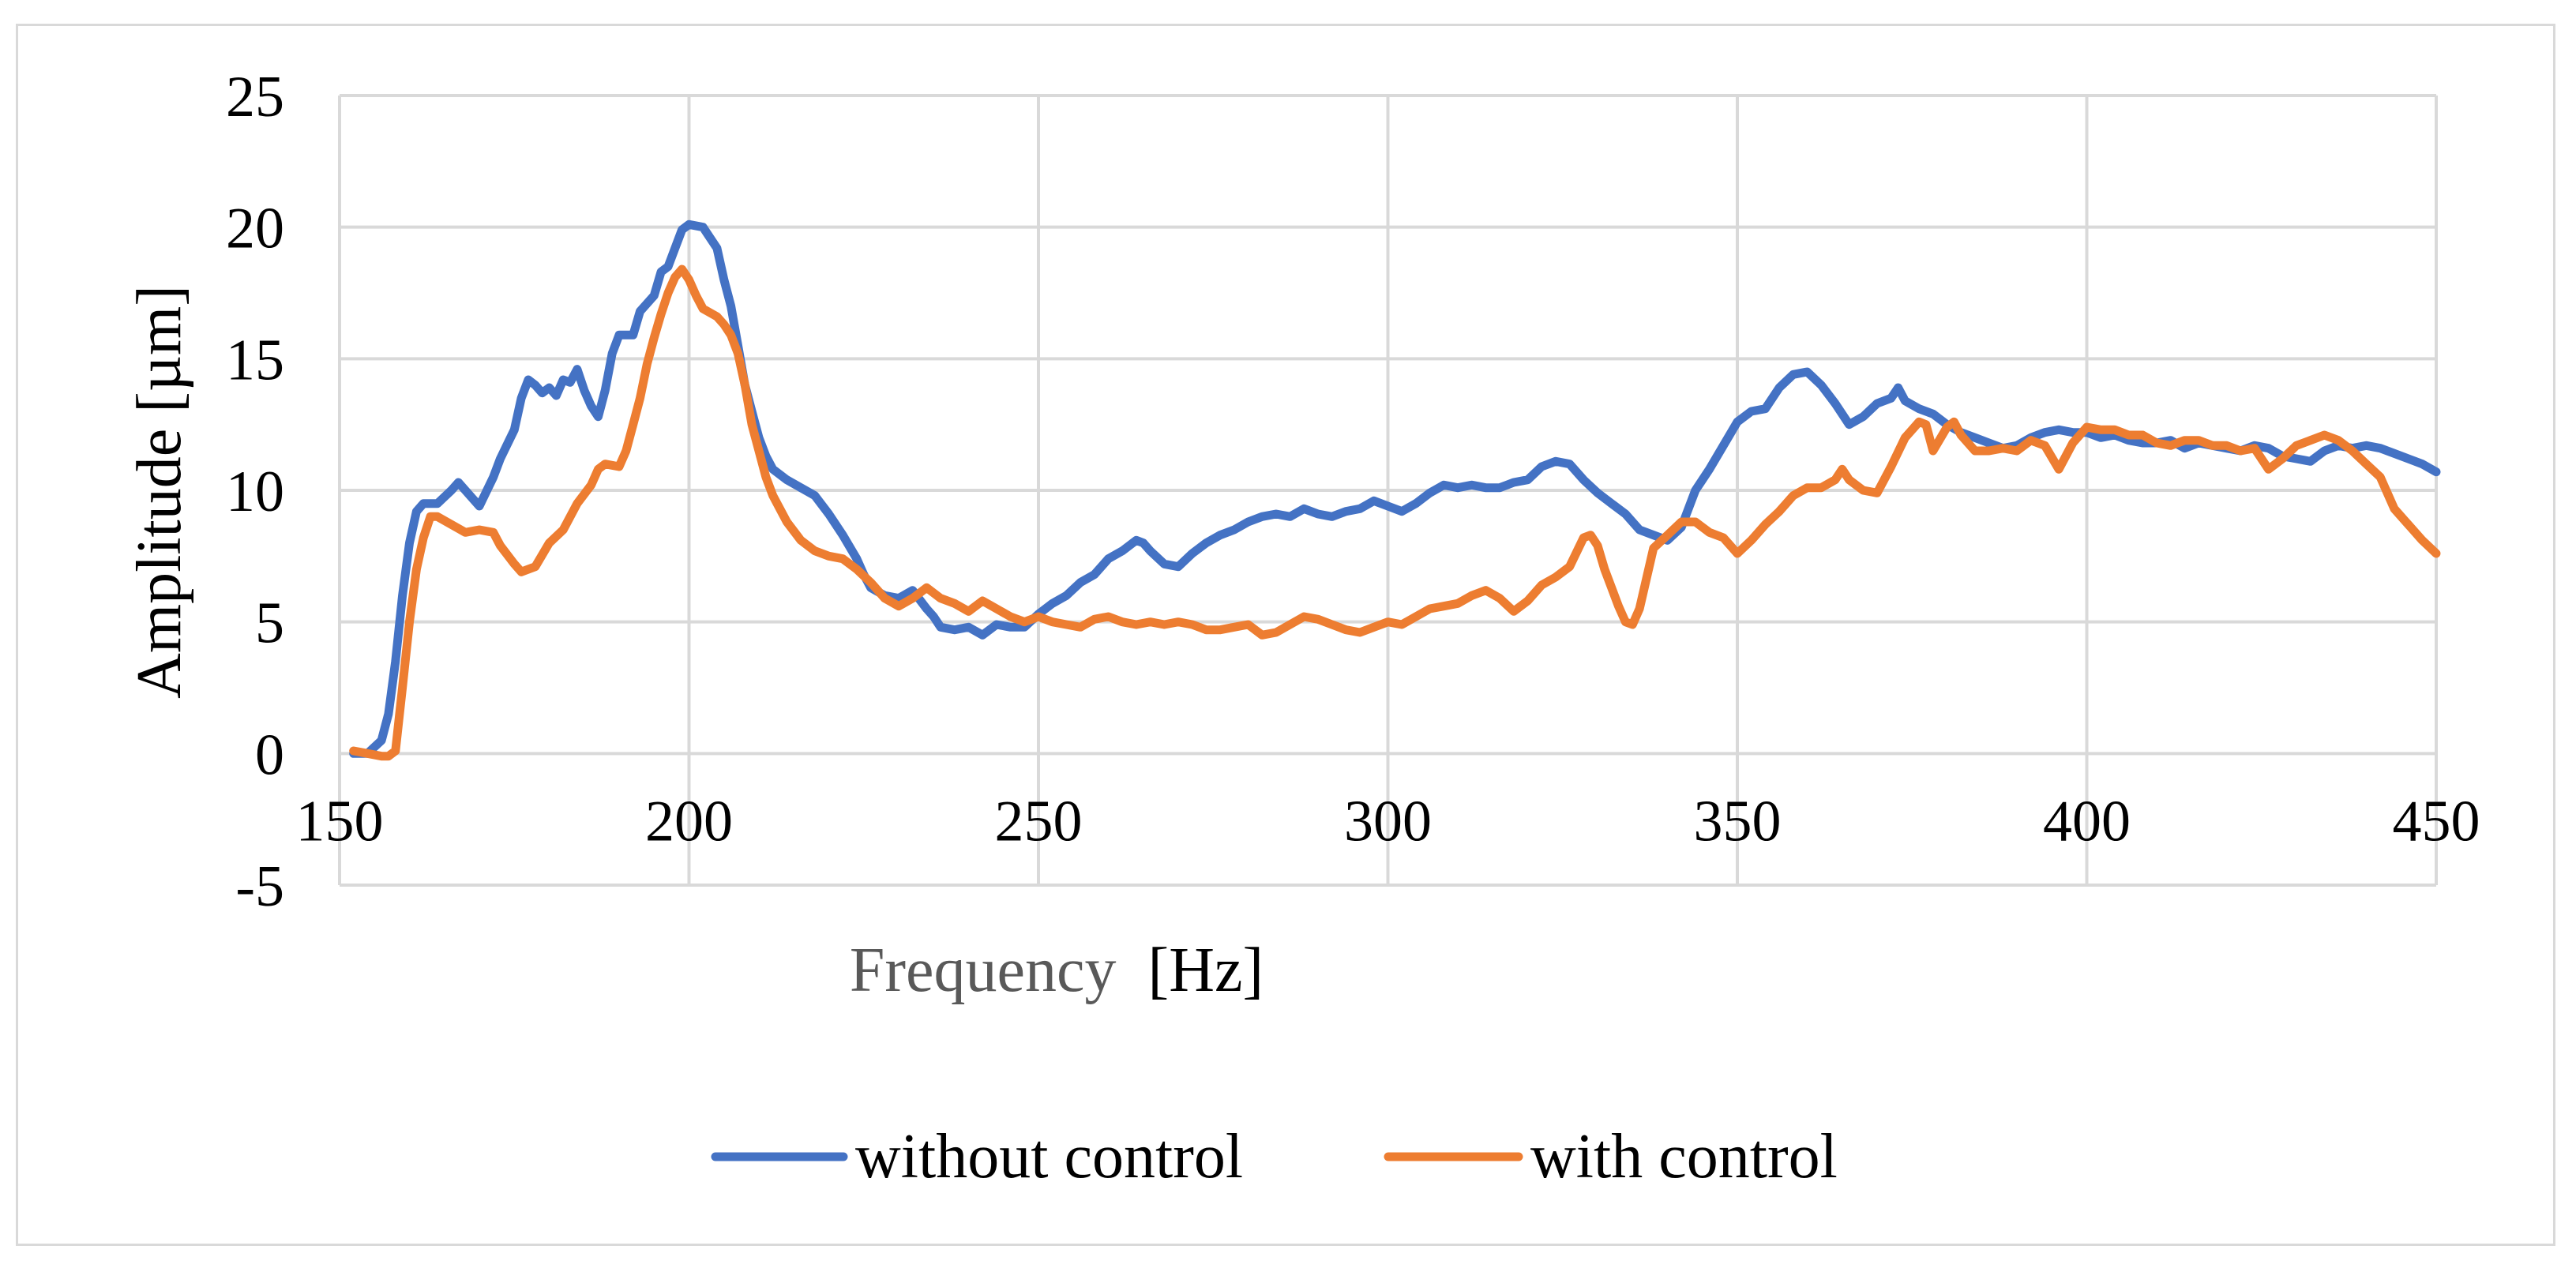  Describe the element at coordinates (1274, 1157) in the screenshot. I see `legend: without control with control` at that location.